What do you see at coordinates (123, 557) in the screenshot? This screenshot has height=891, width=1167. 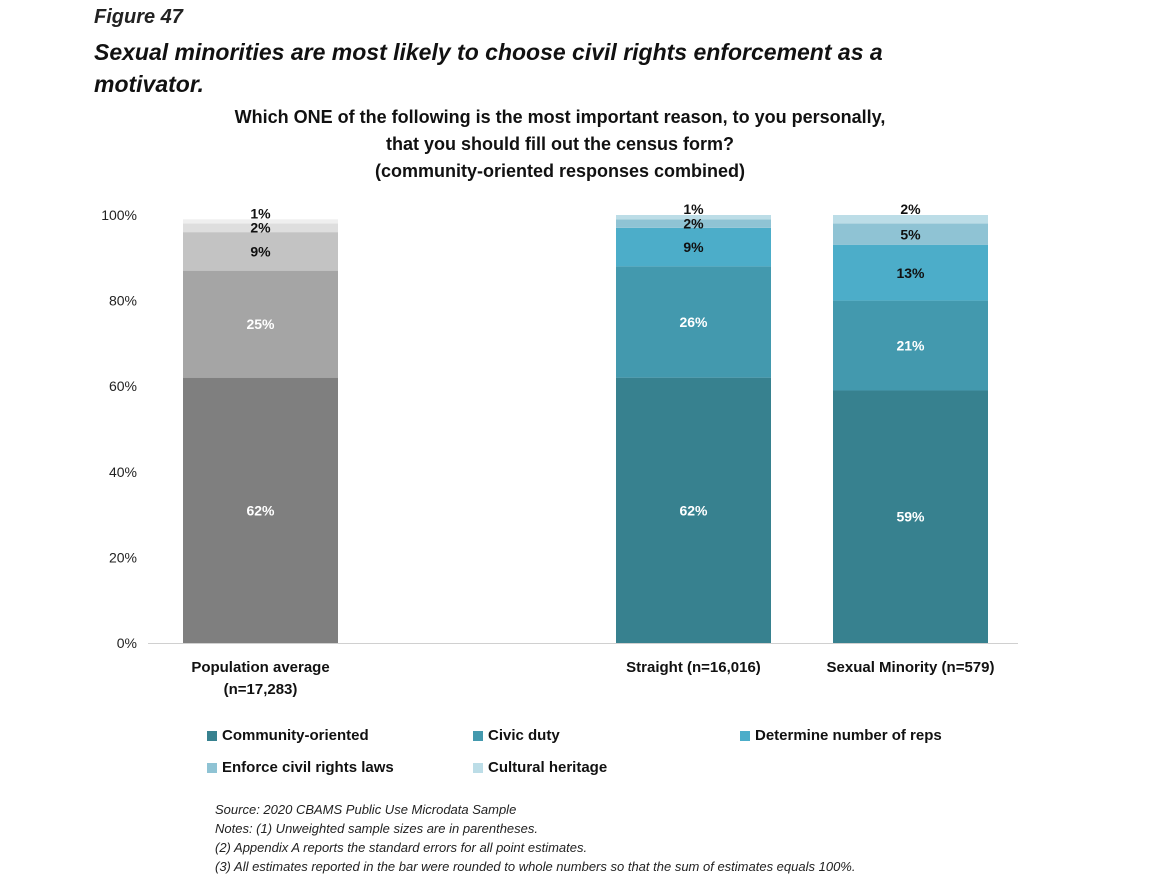 I see `y-tick-label: 20%` at bounding box center [123, 557].